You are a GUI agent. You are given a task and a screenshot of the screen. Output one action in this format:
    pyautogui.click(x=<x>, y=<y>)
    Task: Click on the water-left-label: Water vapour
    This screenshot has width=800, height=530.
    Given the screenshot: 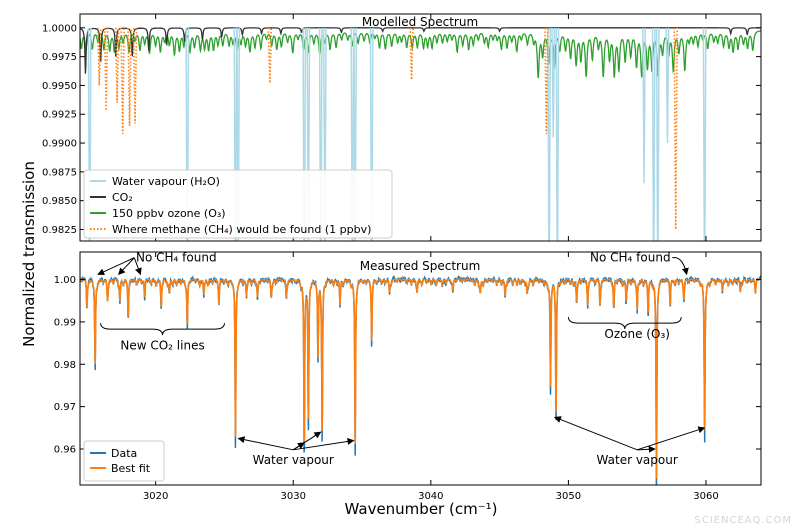 What is the action you would take?
    pyautogui.click(x=293, y=460)
    